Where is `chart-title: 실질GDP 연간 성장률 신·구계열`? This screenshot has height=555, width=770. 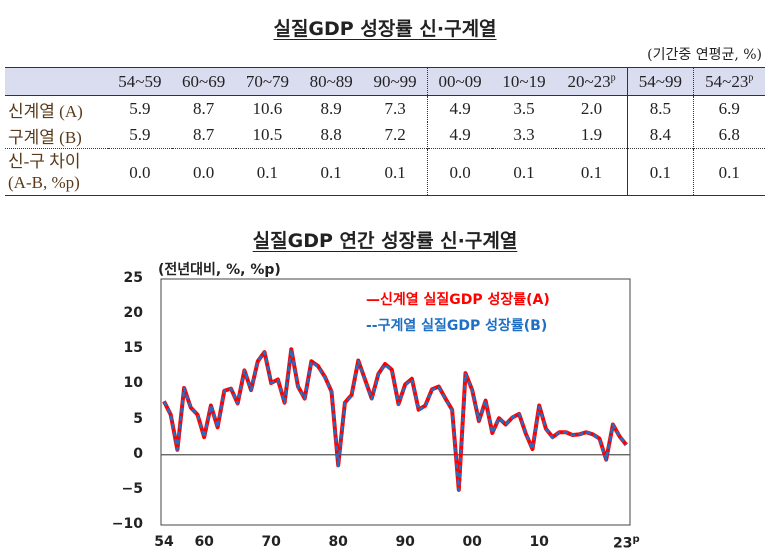
chart-title: 실질GDP 연간 성장률 신·구계열 is located at coordinates (385, 241).